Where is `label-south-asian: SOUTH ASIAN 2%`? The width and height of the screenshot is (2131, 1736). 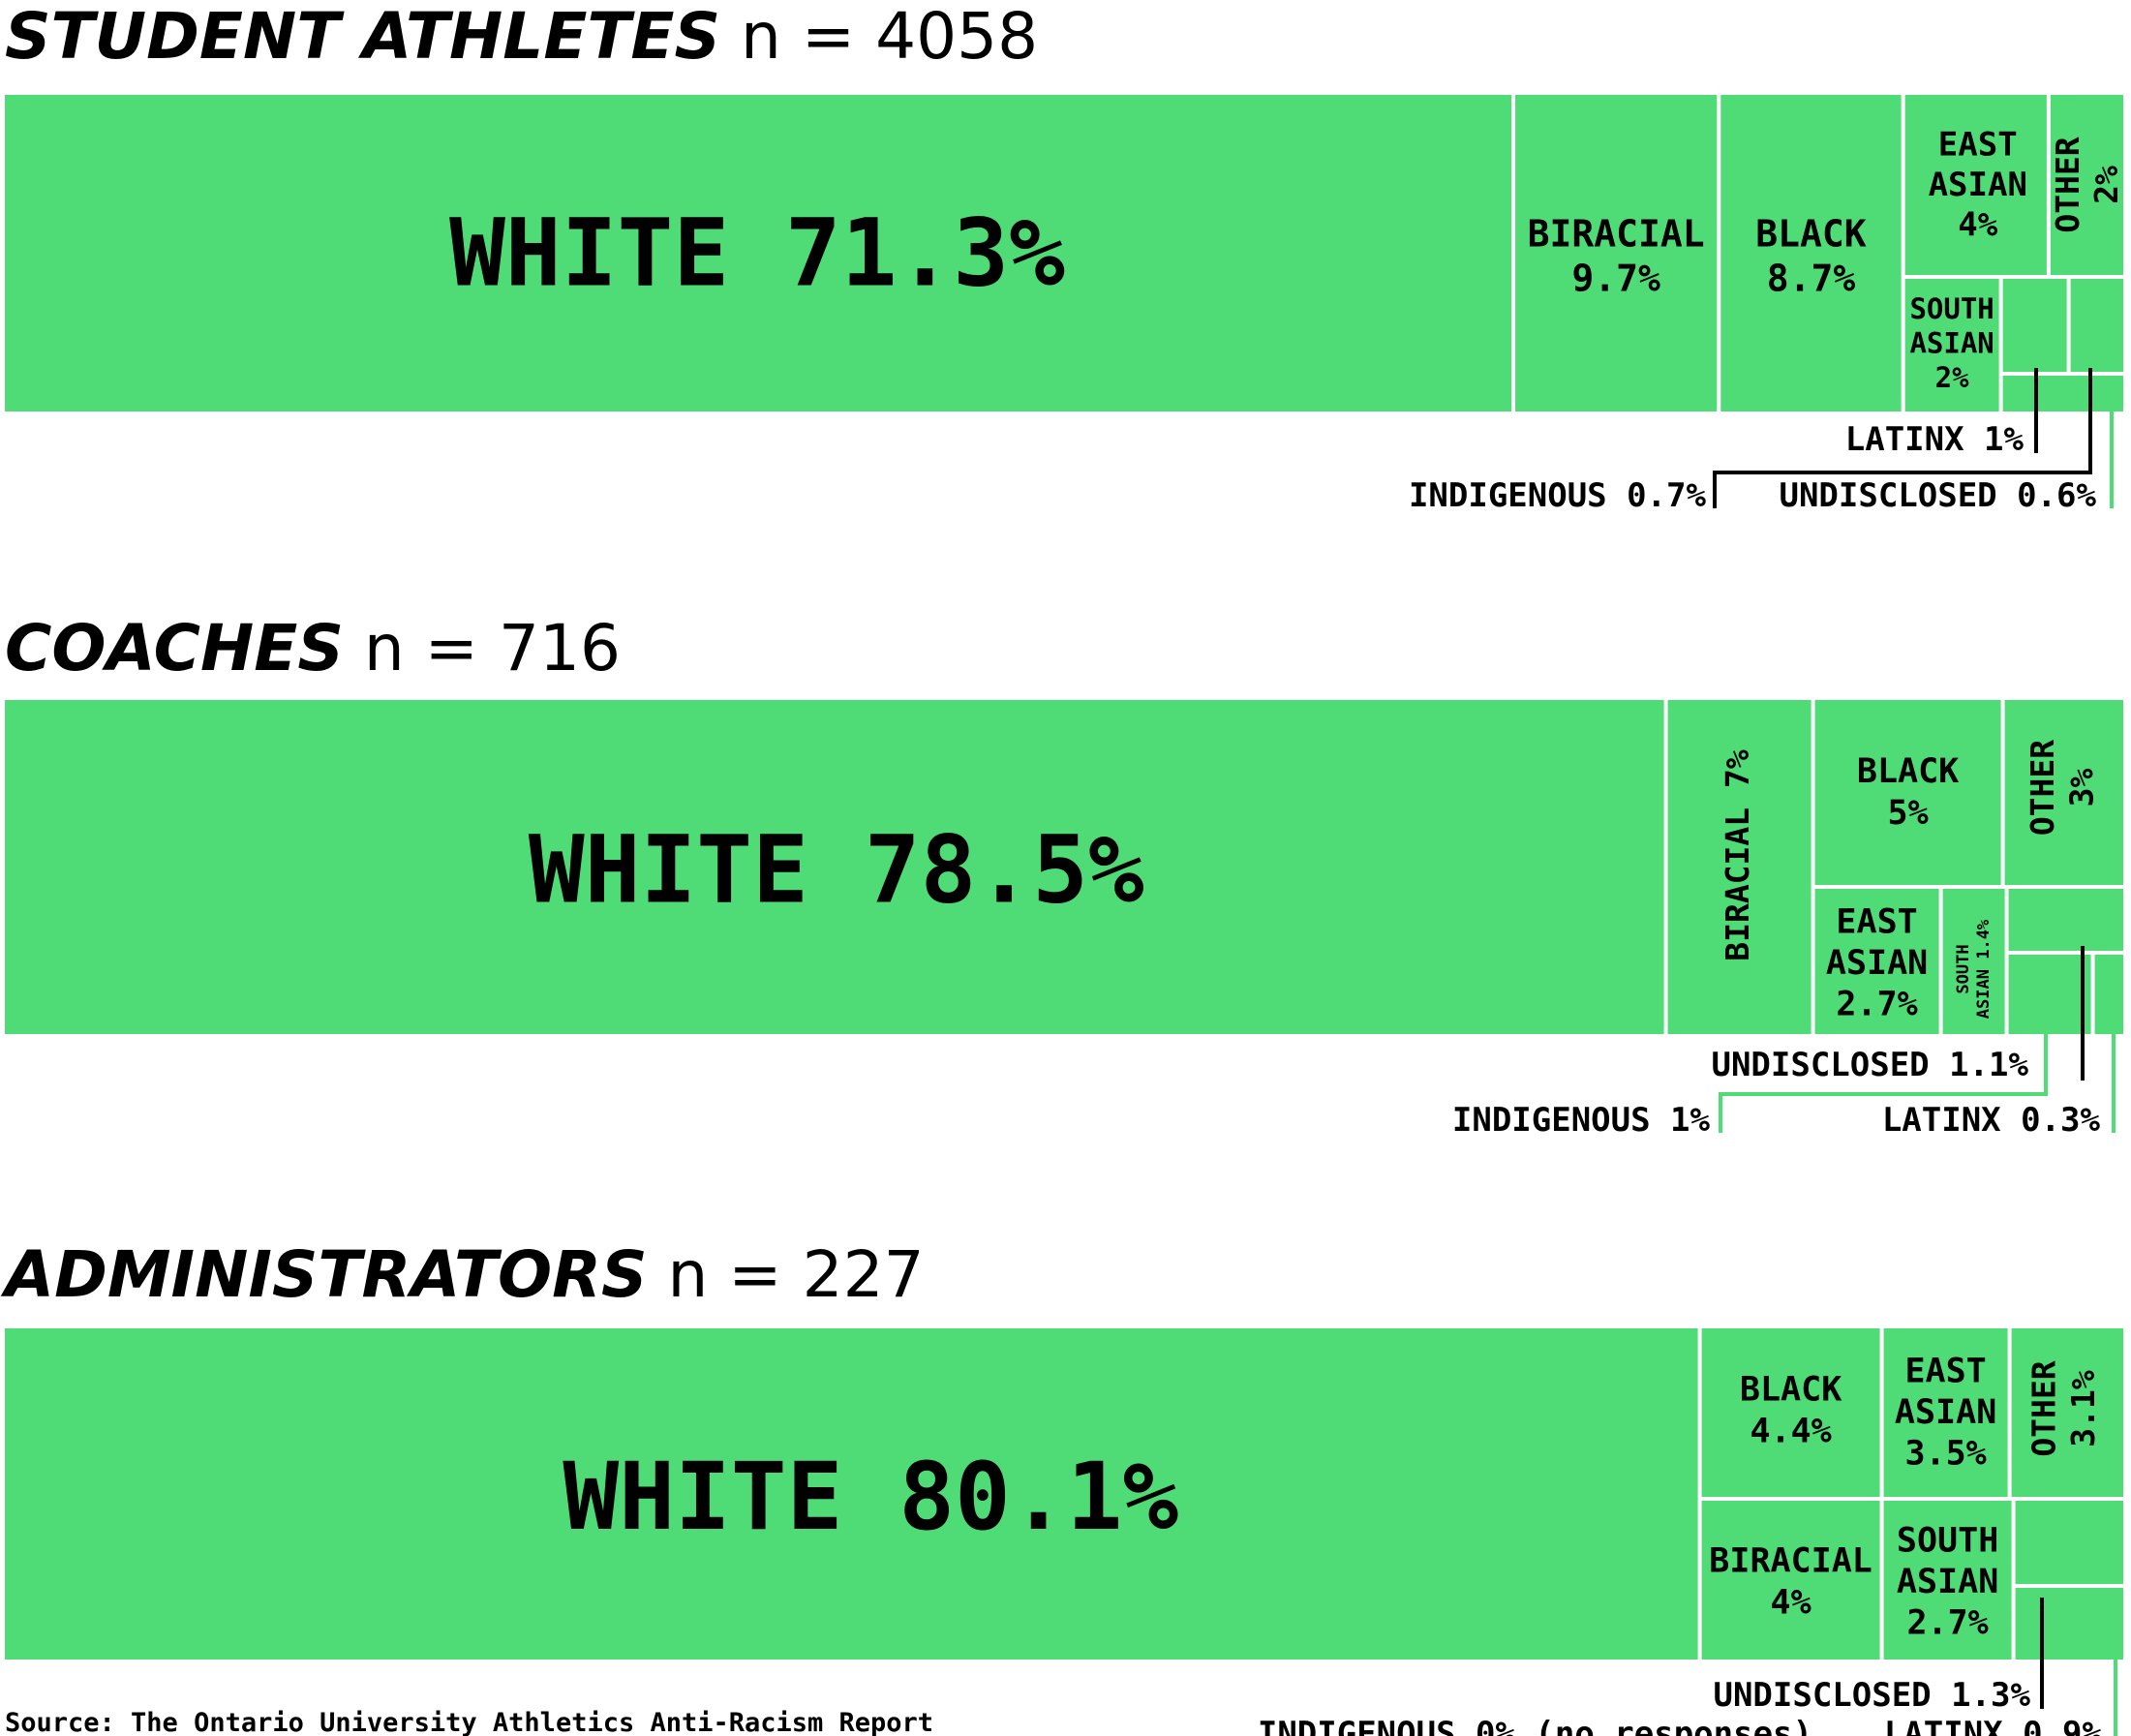 label-south-asian: SOUTH ASIAN 2% is located at coordinates (1951, 343).